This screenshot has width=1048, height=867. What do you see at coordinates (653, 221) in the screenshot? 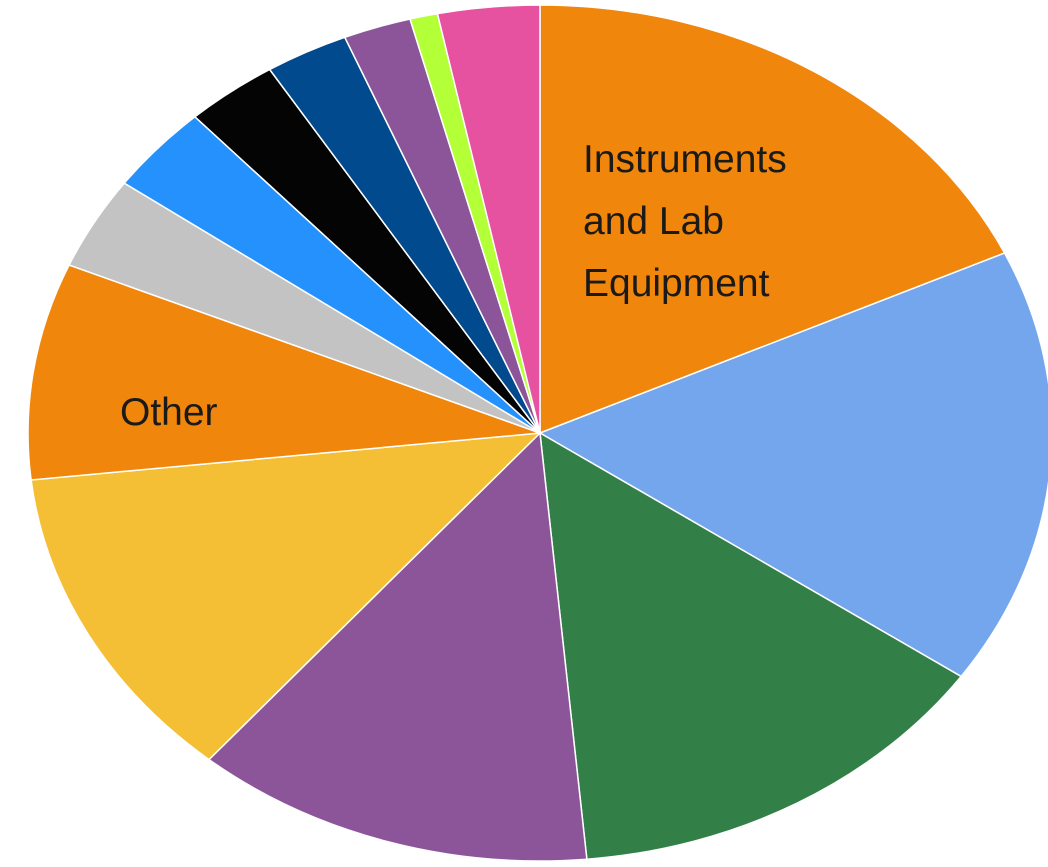
I see `slice-label-line: and Lab` at bounding box center [653, 221].